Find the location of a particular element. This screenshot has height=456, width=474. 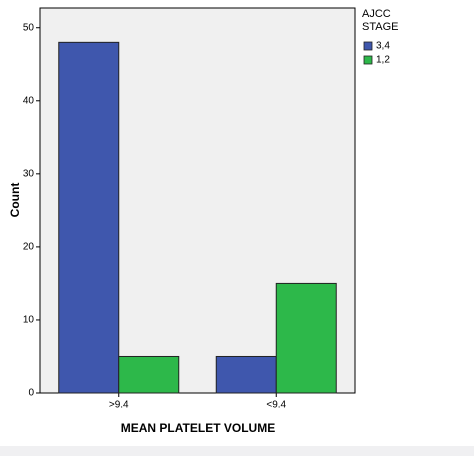

legend-label: 1,2 is located at coordinates (383, 60).